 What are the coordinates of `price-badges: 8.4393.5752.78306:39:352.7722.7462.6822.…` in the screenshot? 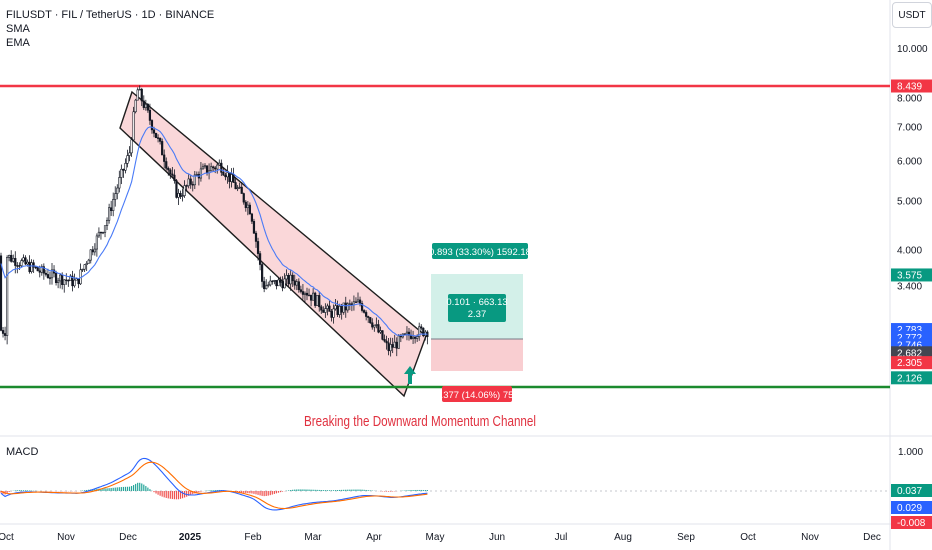 It's located at (911, 232).